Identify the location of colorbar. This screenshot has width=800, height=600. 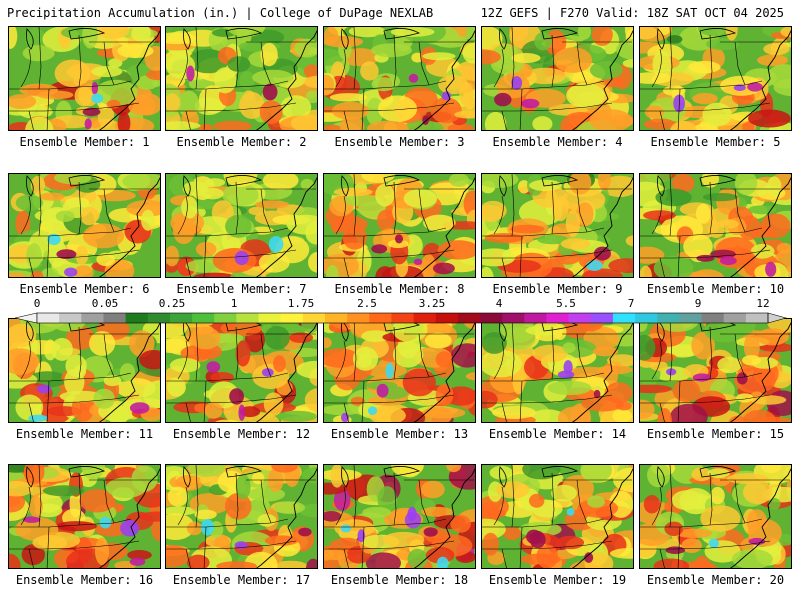
(400, 316).